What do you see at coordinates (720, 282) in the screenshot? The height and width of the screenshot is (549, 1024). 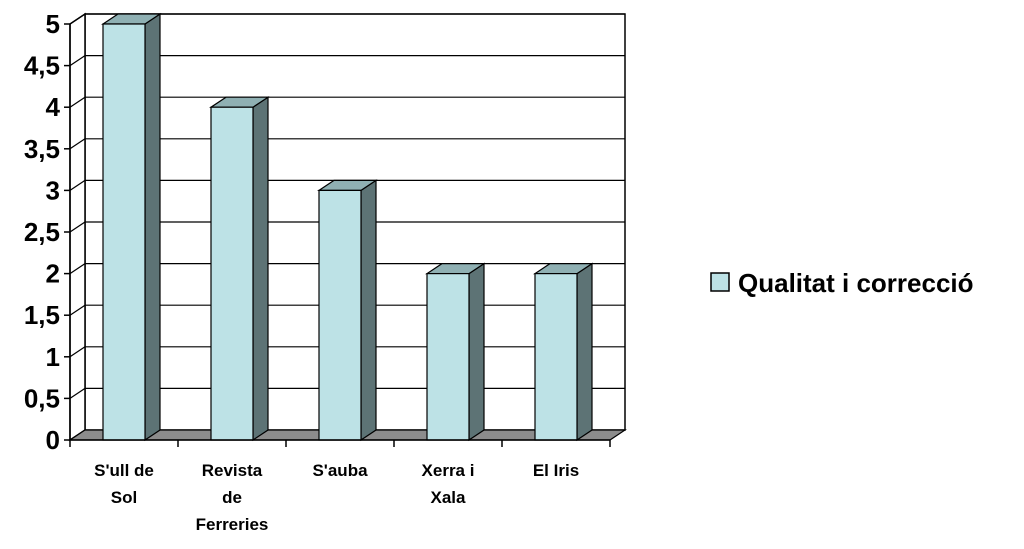 I see `legend-swatch` at bounding box center [720, 282].